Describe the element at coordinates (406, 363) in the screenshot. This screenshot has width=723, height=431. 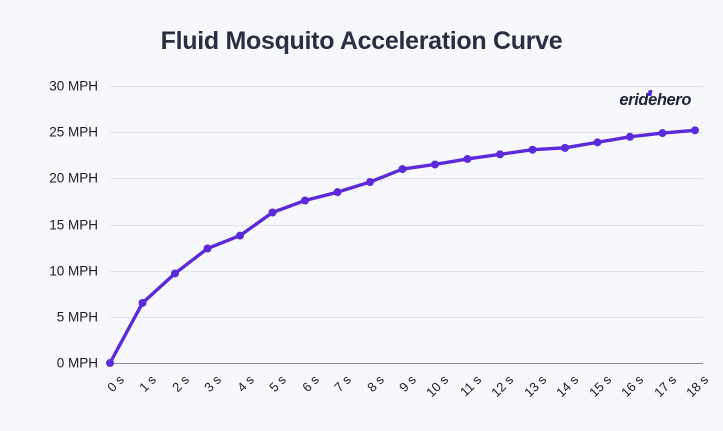
I see `x-axis-line` at that location.